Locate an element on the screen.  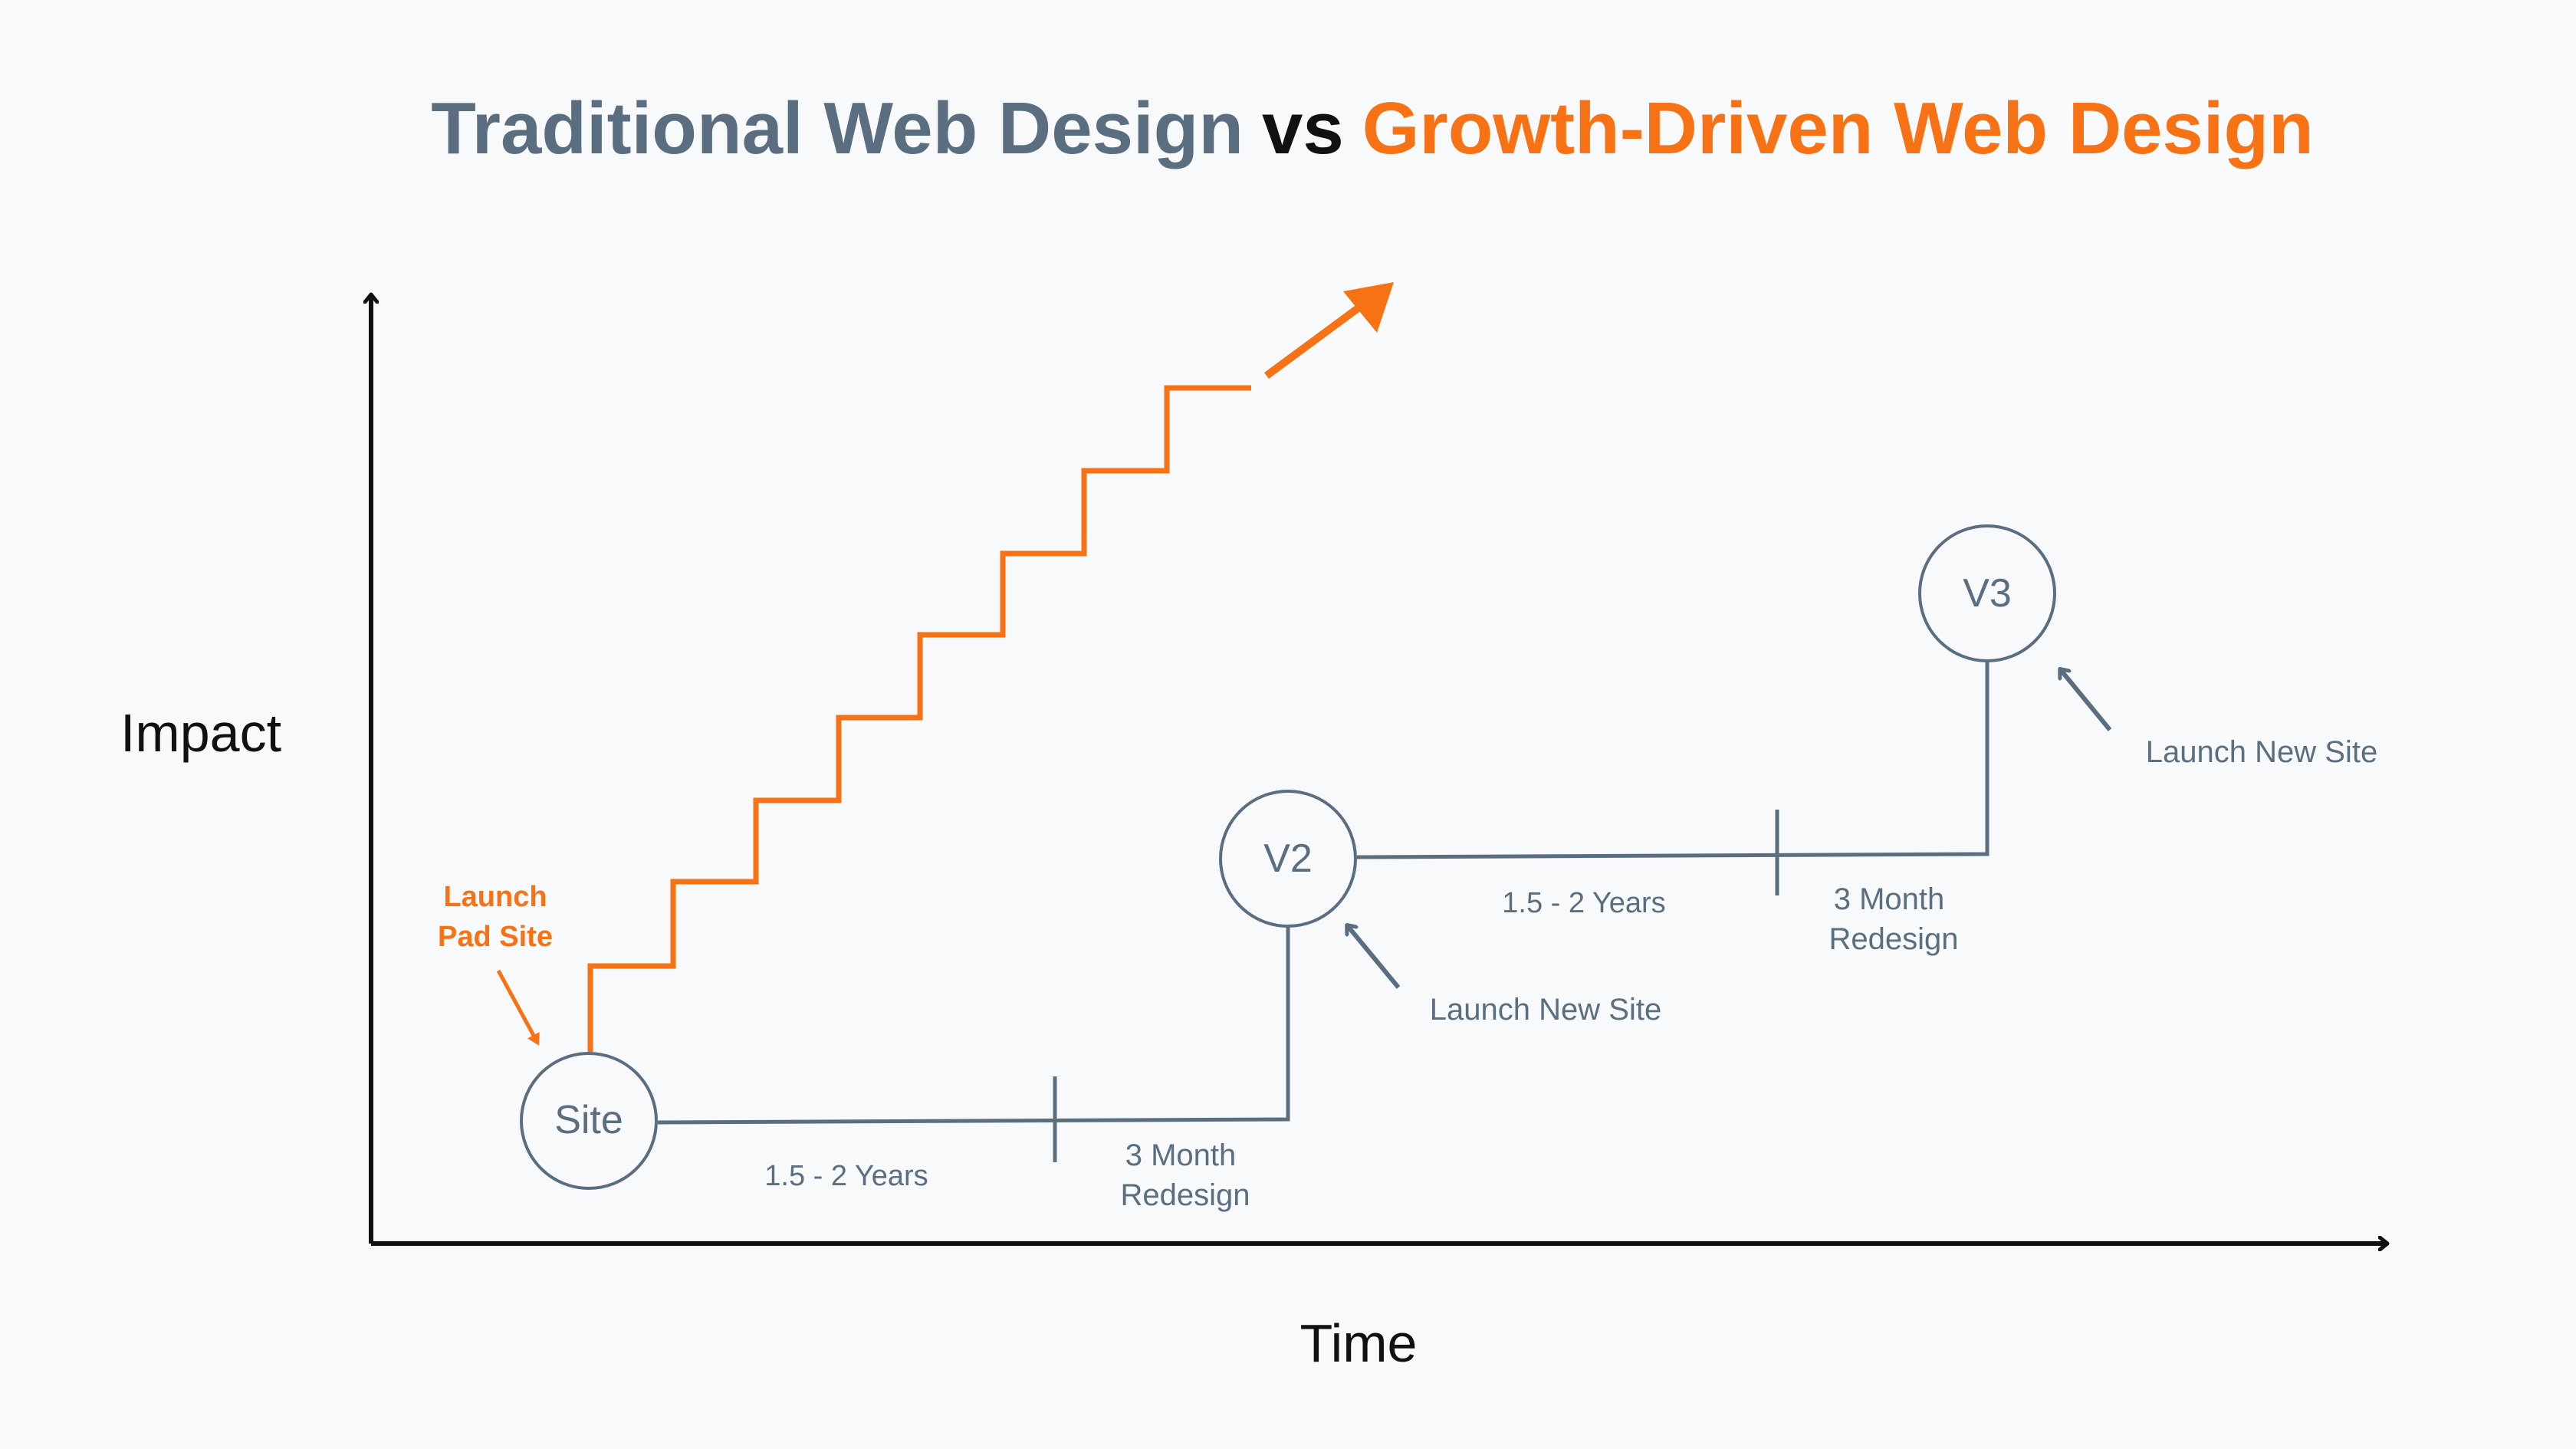
launch-v3-arrow-main is located at coordinates (2066, 729).